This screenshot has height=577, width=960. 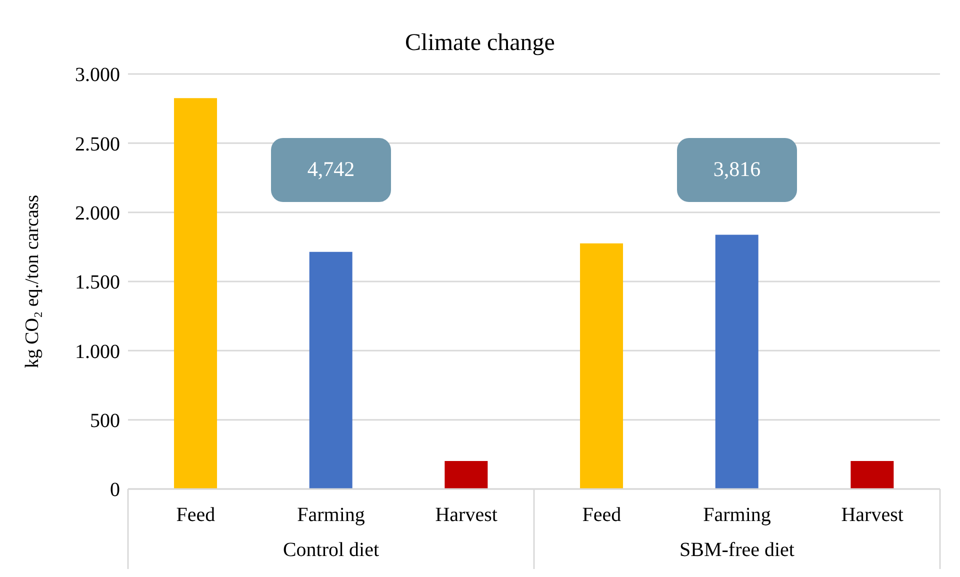 What do you see at coordinates (737, 170) in the screenshot?
I see `callout-box: 3,816` at bounding box center [737, 170].